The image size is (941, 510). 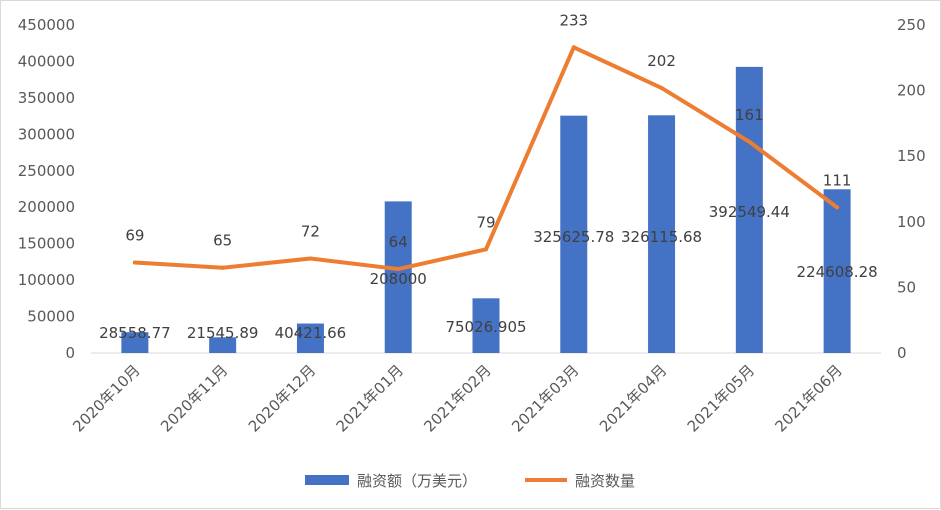 What do you see at coordinates (222, 241) in the screenshot?
I see `line-data-label: 65` at bounding box center [222, 241].